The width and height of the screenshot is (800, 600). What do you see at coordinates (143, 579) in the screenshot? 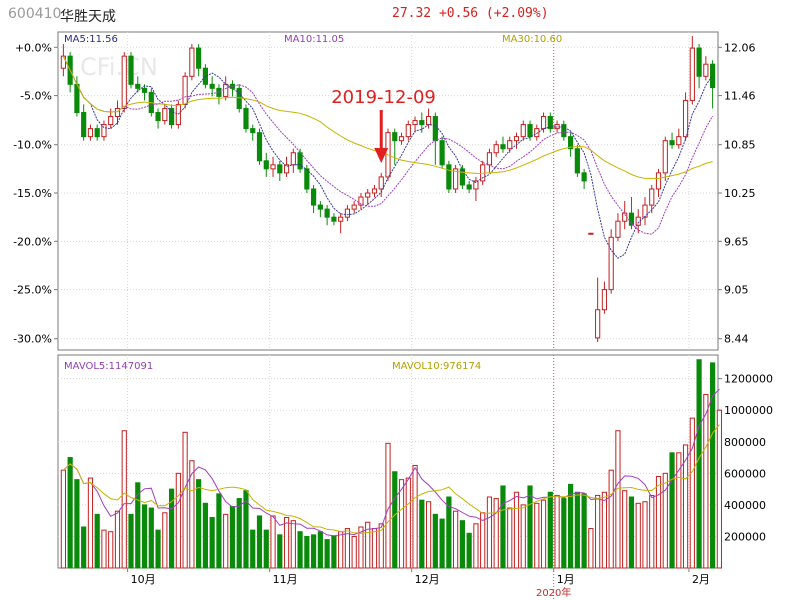
I see `x-axis-month-label: 10月` at bounding box center [143, 579].